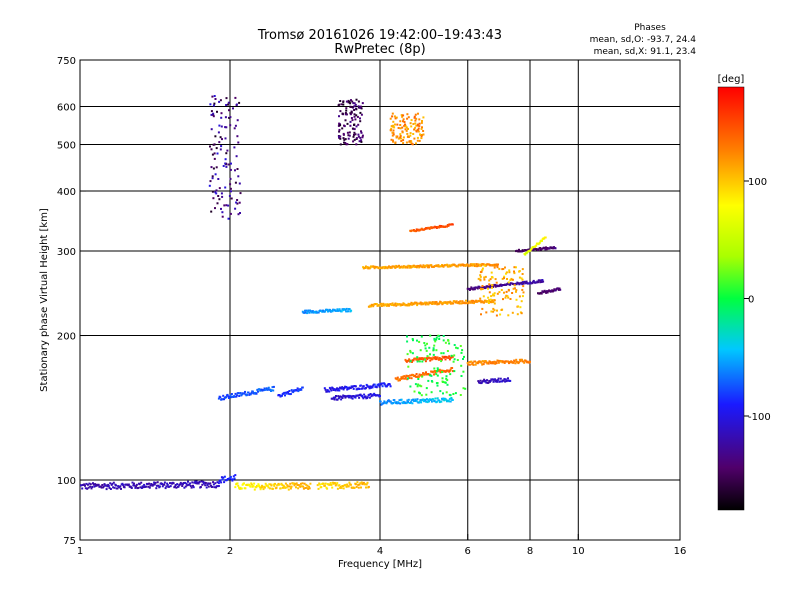 The image size is (800, 600). What do you see at coordinates (751, 300) in the screenshot?
I see `colorbar-tick-label: 0` at bounding box center [751, 300].